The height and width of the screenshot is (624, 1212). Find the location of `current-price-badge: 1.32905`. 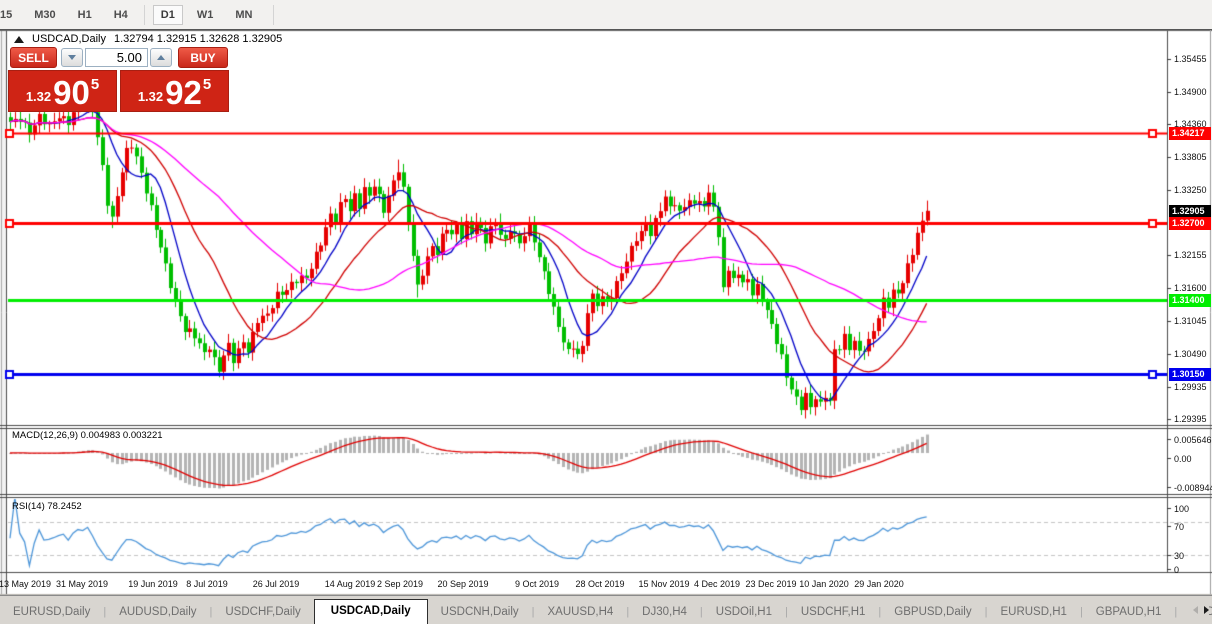

current-price-badge: 1.32905 is located at coordinates (1190, 211).